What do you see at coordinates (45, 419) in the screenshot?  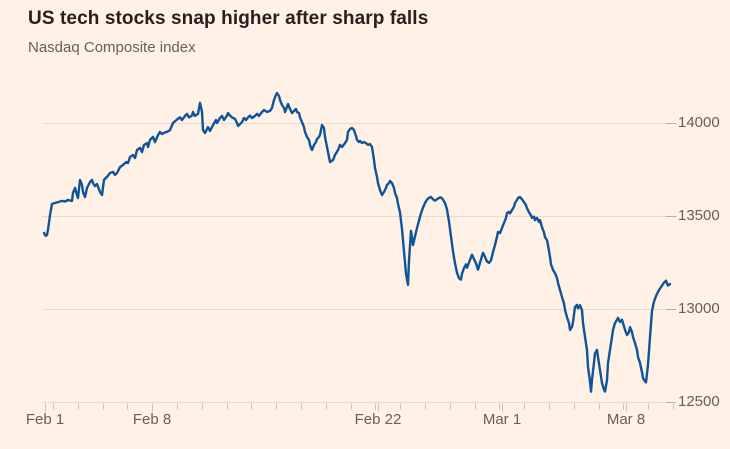 I see `x-axis-label-feb1: Feb 1` at bounding box center [45, 419].